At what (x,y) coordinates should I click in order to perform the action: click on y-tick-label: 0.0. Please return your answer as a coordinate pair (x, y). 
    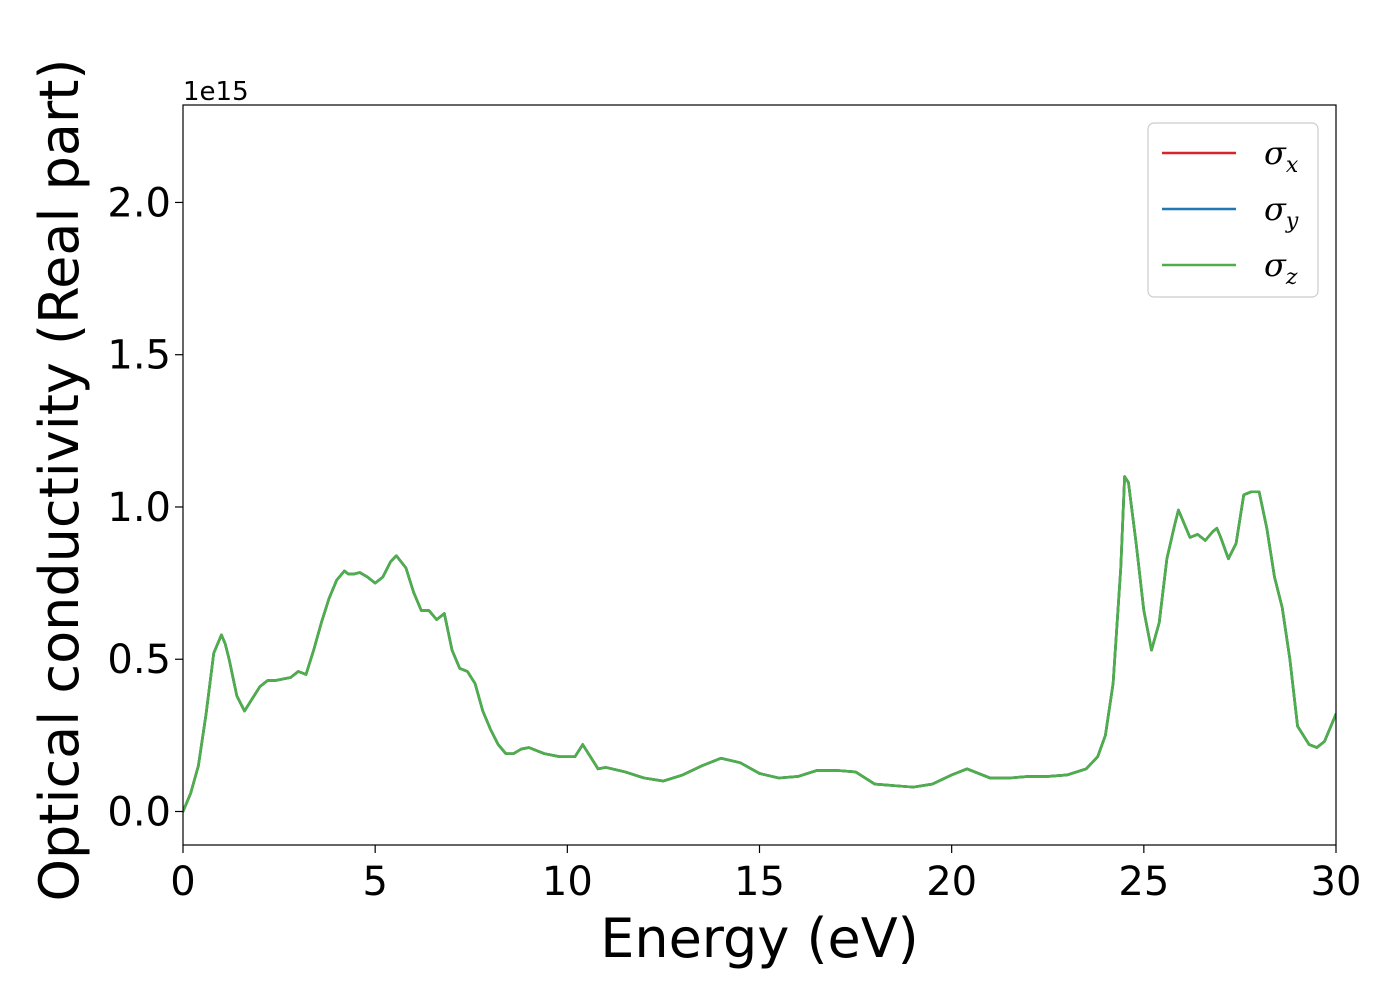
    Looking at the image, I should click on (139, 813).